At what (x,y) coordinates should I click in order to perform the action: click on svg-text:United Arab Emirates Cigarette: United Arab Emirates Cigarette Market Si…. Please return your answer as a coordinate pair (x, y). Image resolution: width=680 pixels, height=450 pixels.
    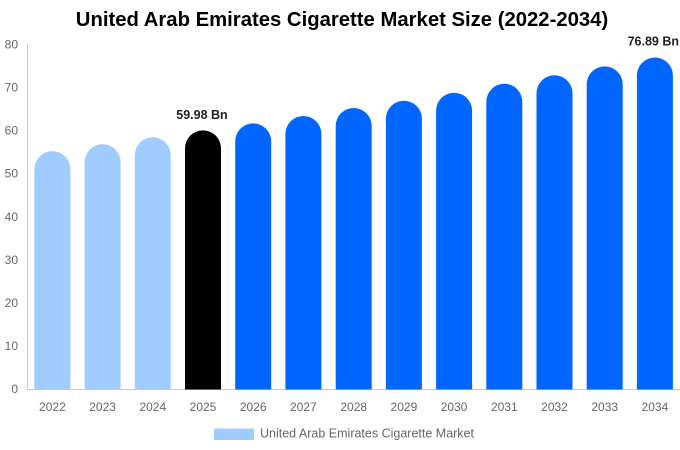
    Looking at the image, I should click on (342, 20).